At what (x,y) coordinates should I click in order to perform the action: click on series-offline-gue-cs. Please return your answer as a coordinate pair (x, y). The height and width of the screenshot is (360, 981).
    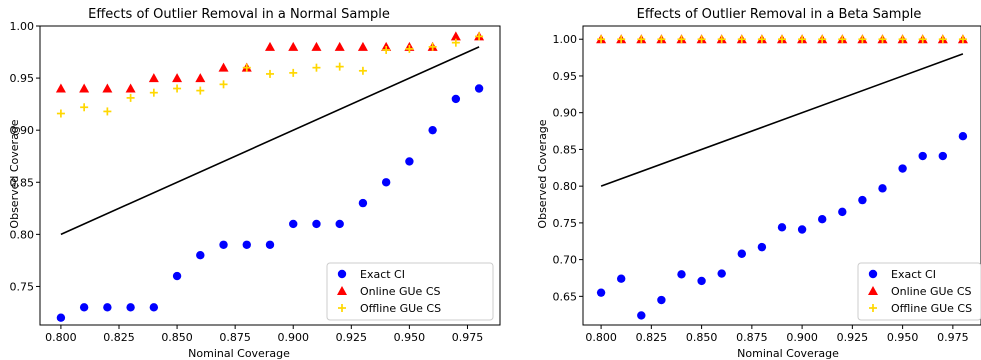
    Looking at the image, I should click on (782, 39).